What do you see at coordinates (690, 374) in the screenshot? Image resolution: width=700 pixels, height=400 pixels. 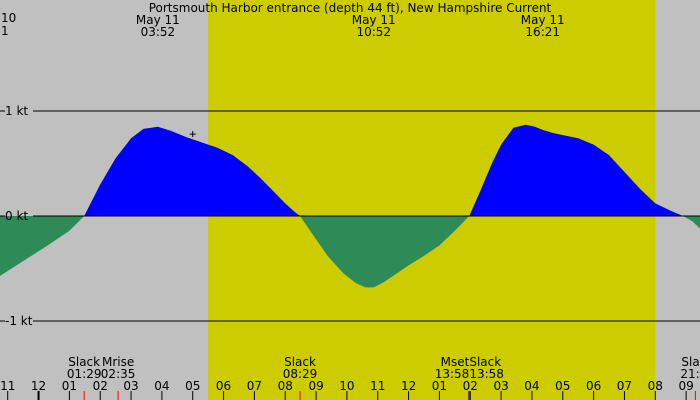 I see `bottom-event-time: 21:1` at bounding box center [690, 374].